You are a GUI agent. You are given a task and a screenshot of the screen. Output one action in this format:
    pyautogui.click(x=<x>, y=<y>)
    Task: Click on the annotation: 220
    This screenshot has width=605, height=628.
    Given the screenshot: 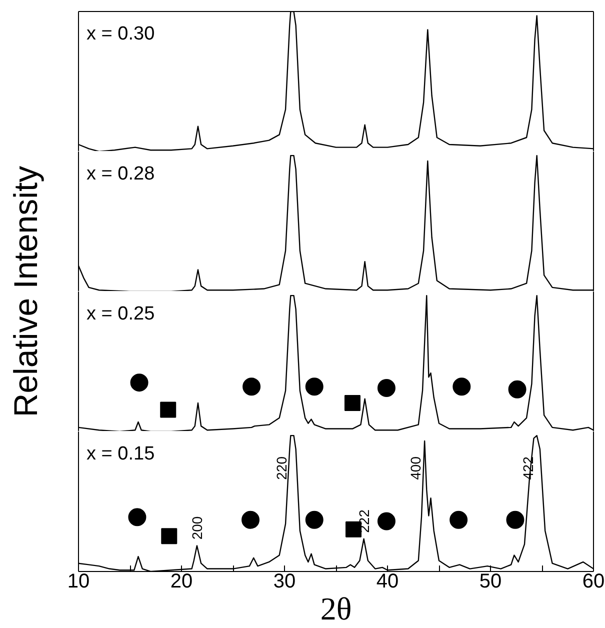 What is the action you would take?
    pyautogui.click(x=282, y=468)
    